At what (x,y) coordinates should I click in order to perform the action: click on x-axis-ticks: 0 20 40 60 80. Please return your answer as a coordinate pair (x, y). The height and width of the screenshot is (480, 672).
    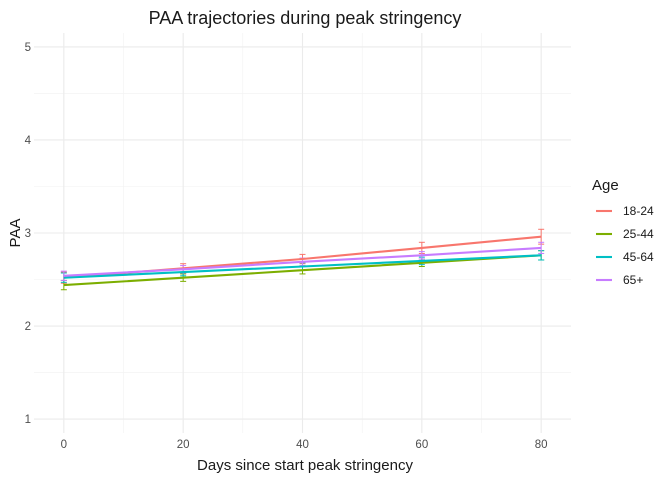
    Looking at the image, I should click on (304, 445).